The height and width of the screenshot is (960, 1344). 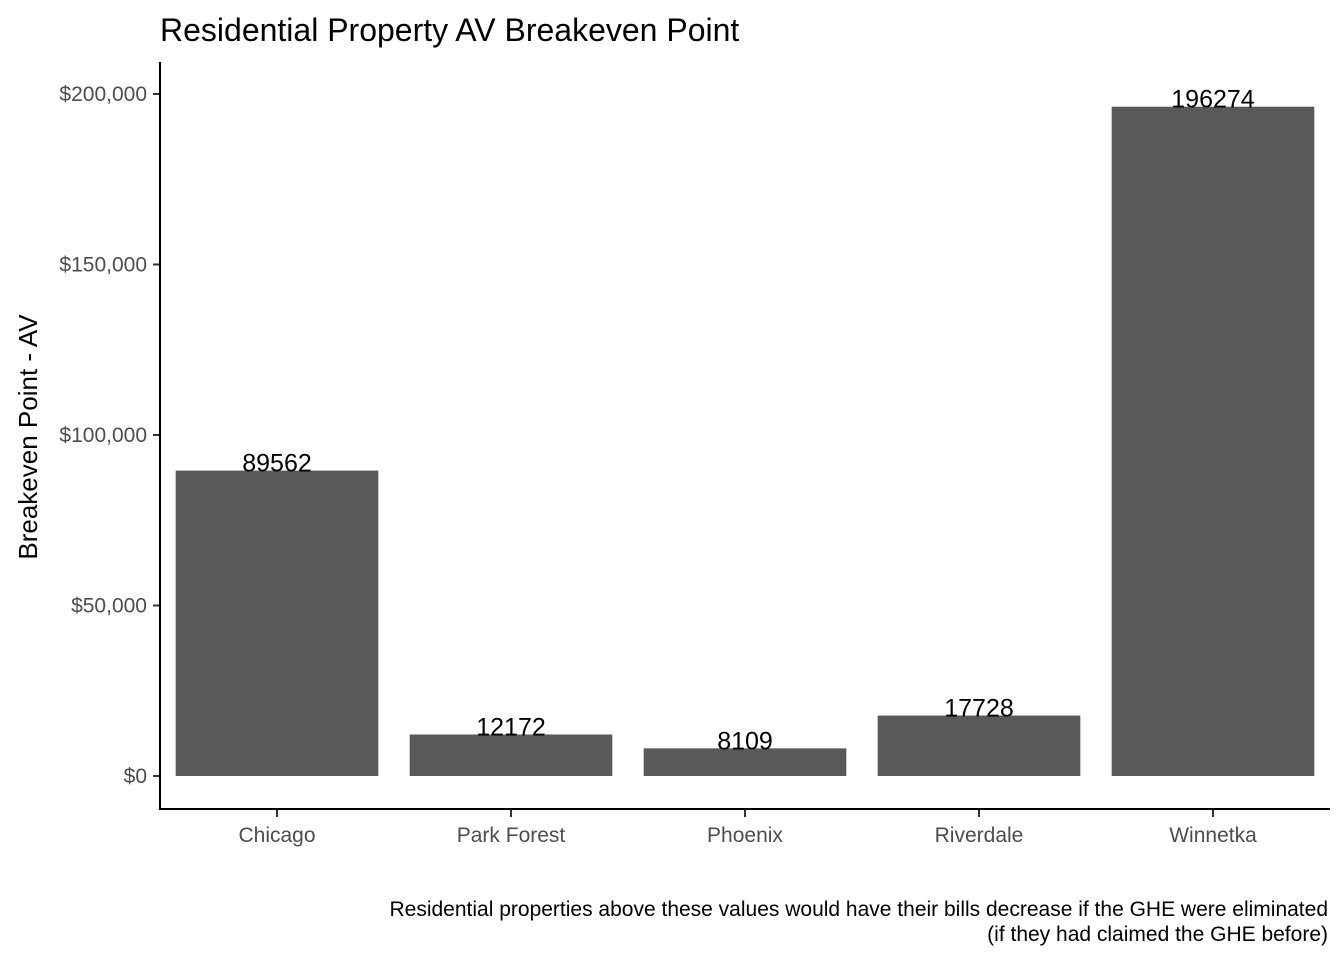 I want to click on y-tick-label: $50,000, so click(x=109, y=606).